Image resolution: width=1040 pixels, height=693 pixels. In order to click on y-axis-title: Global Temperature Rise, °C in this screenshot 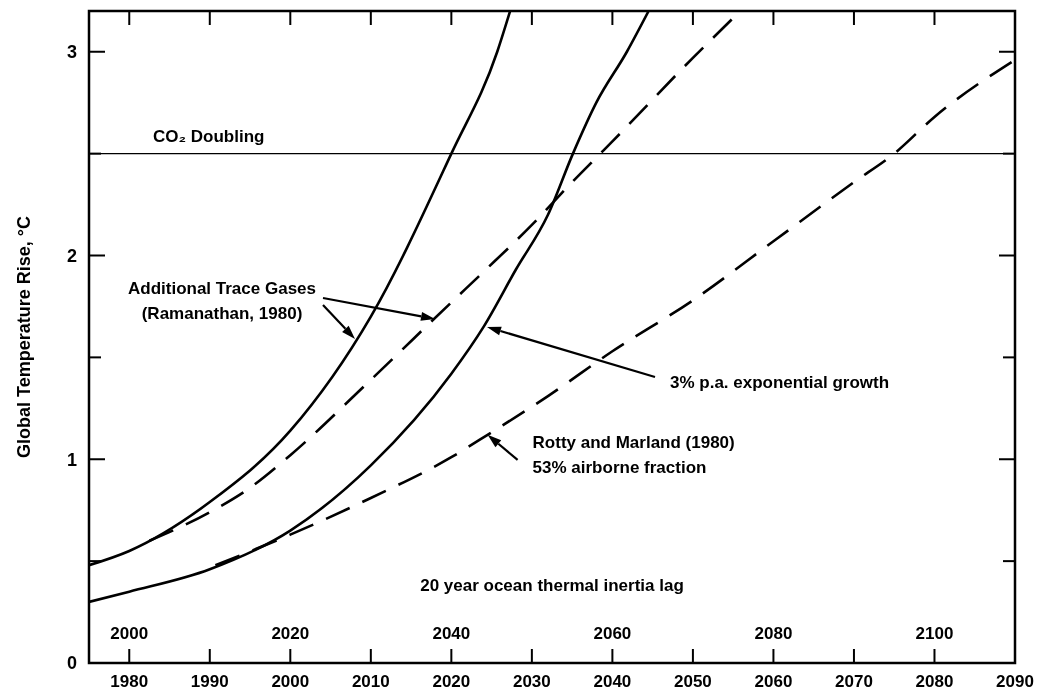, I will do `click(24, 337)`.